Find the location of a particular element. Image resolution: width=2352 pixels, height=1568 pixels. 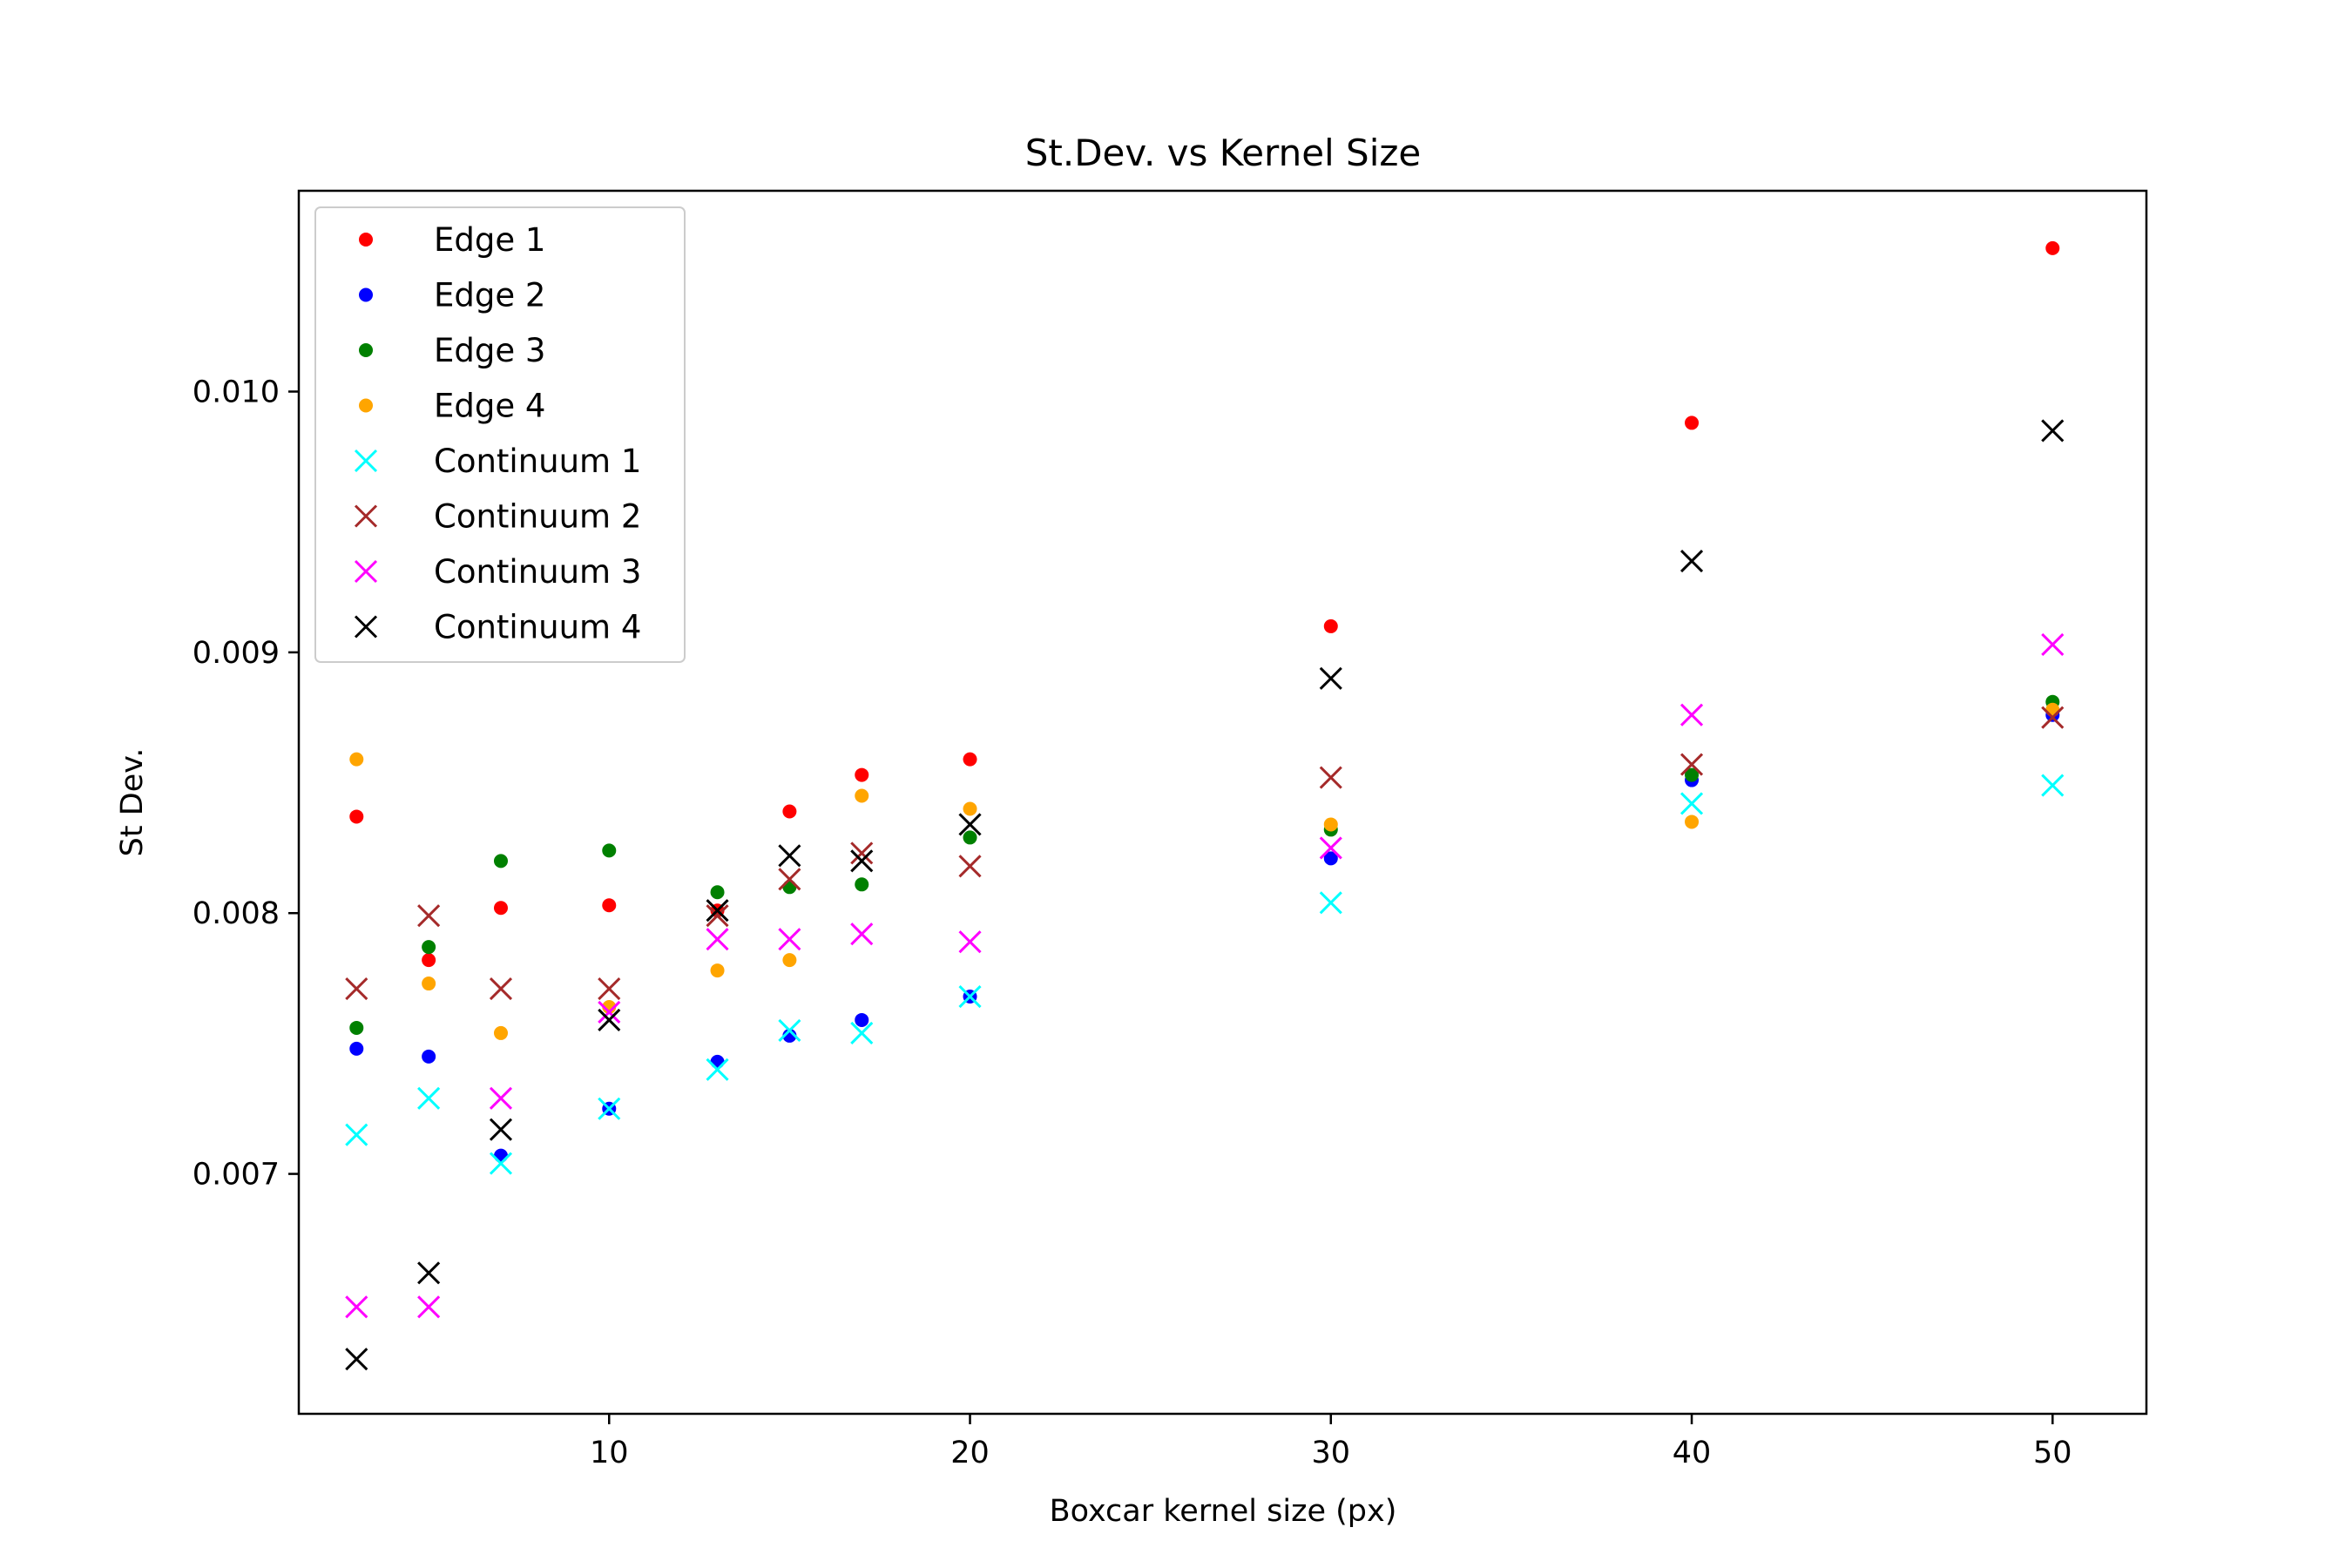

point-s6-11-stroke-b is located at coordinates (2053, 717).